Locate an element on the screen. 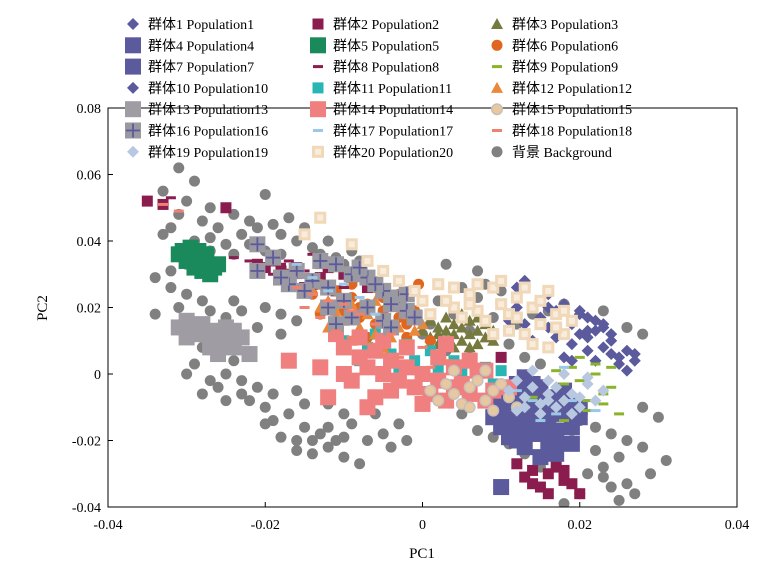  legend-item-6: 群体6 Population6 is located at coordinates (554, 46).